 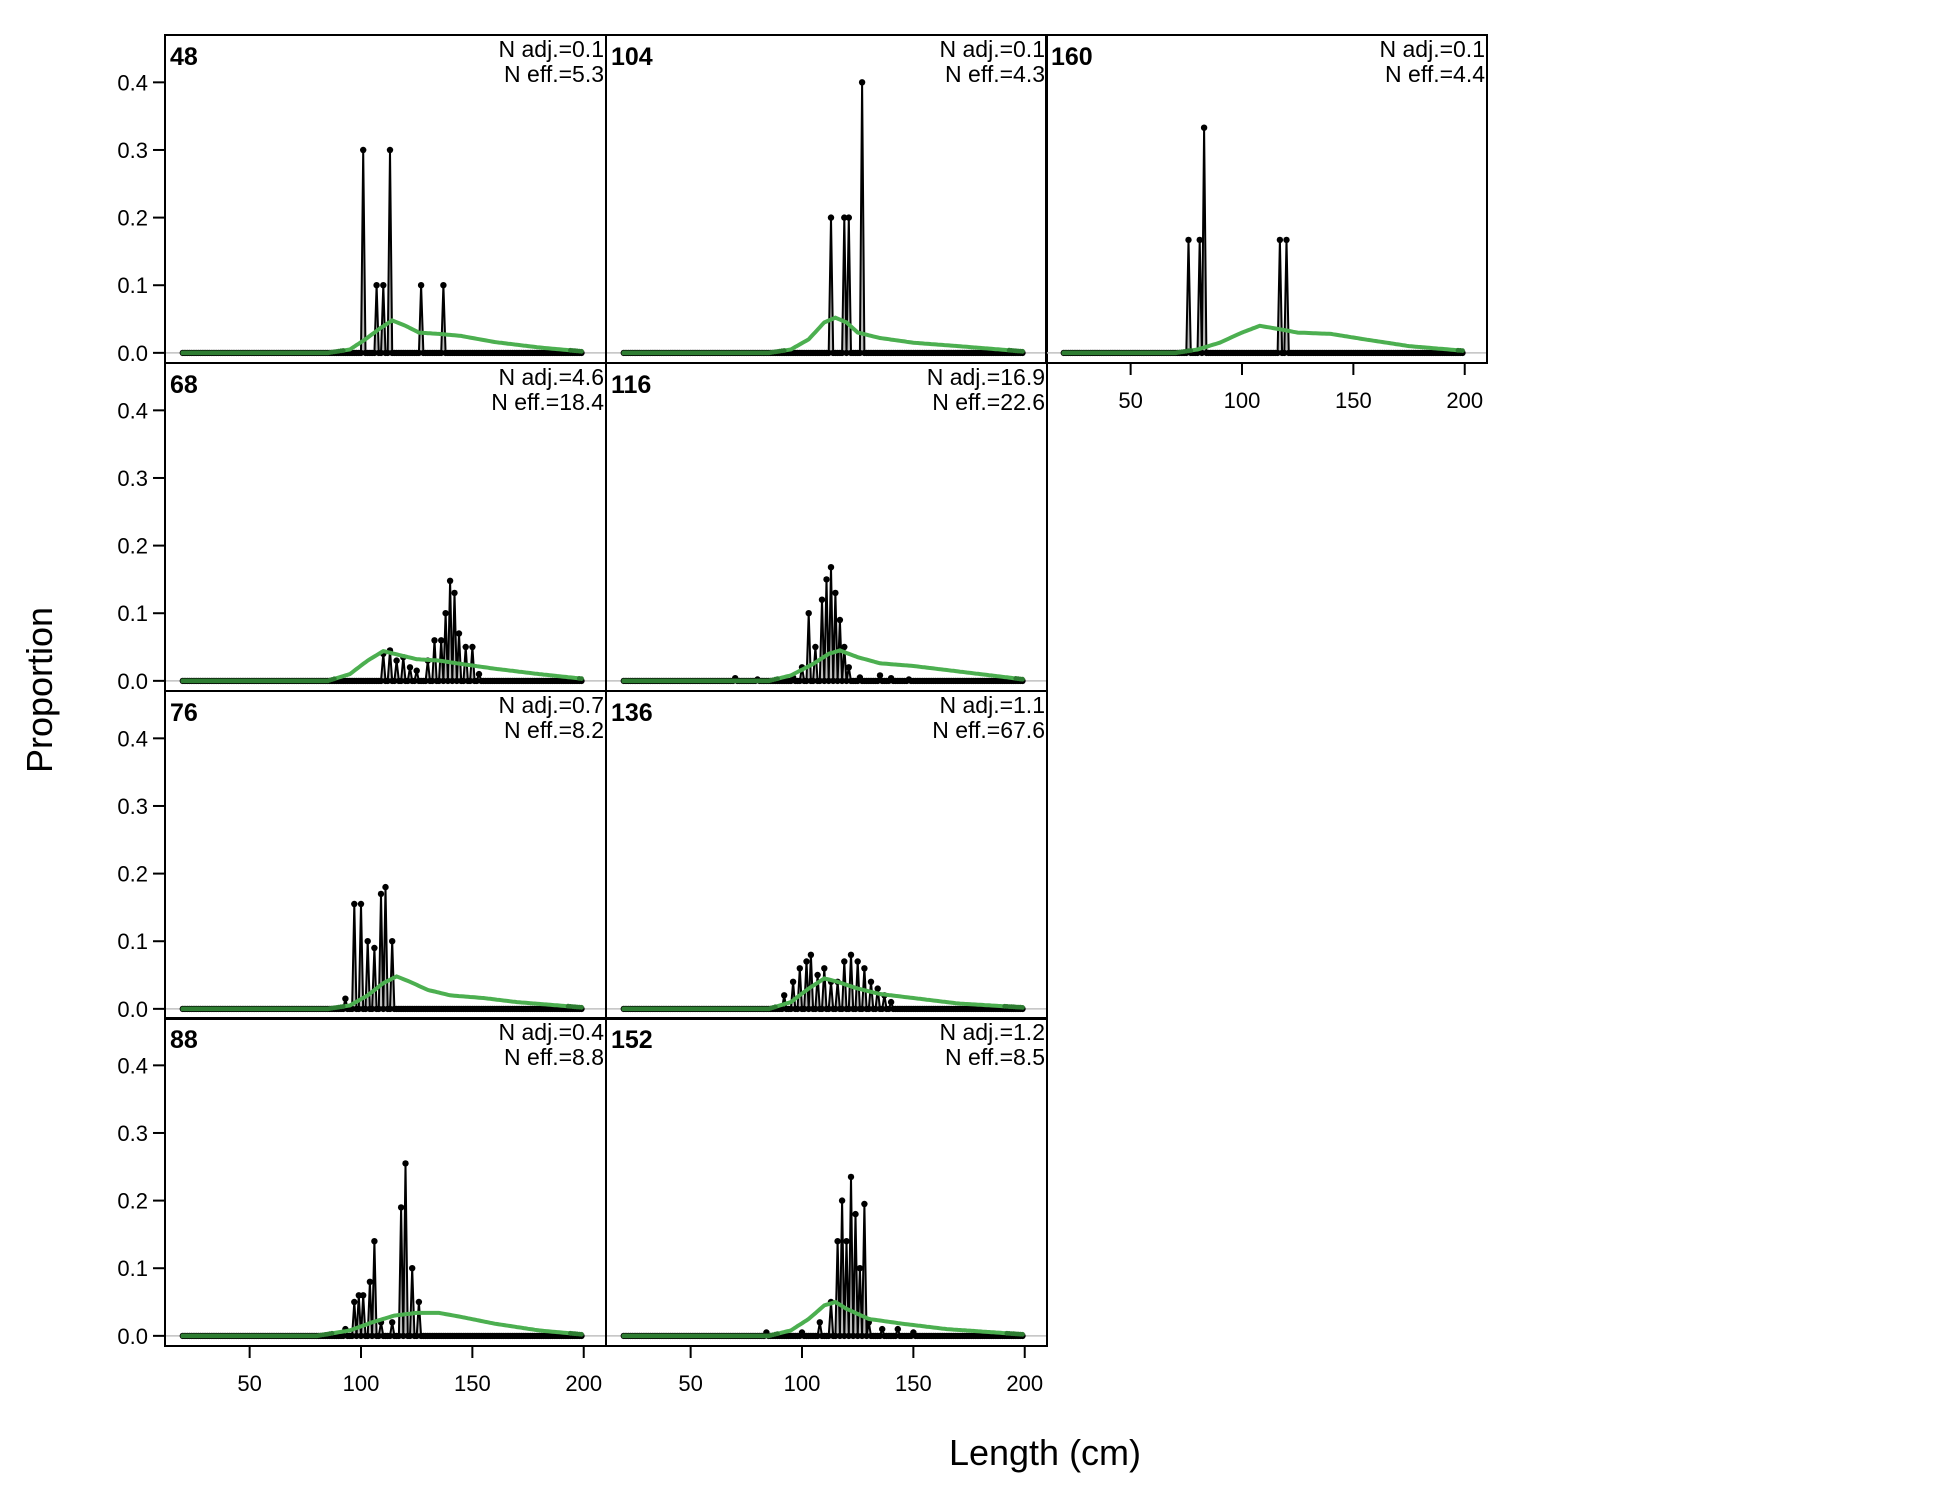 What do you see at coordinates (995, 1057) in the screenshot?
I see `n-eff-label: N eff.=8.5` at bounding box center [995, 1057].